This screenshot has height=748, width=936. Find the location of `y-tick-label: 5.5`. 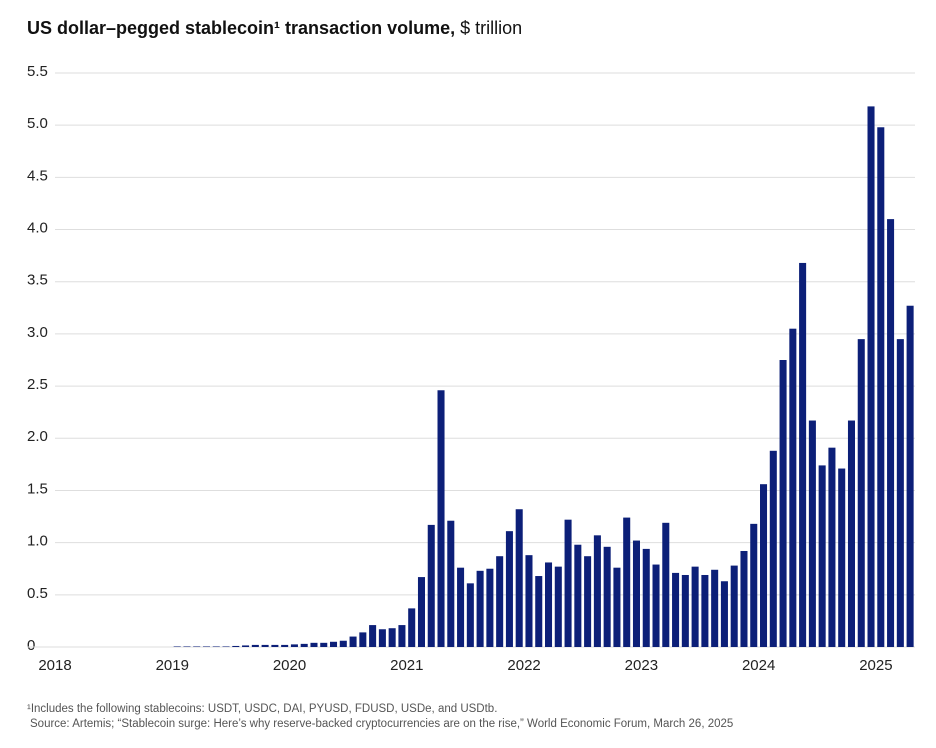

y-tick-label: 5.5 is located at coordinates (37, 71).